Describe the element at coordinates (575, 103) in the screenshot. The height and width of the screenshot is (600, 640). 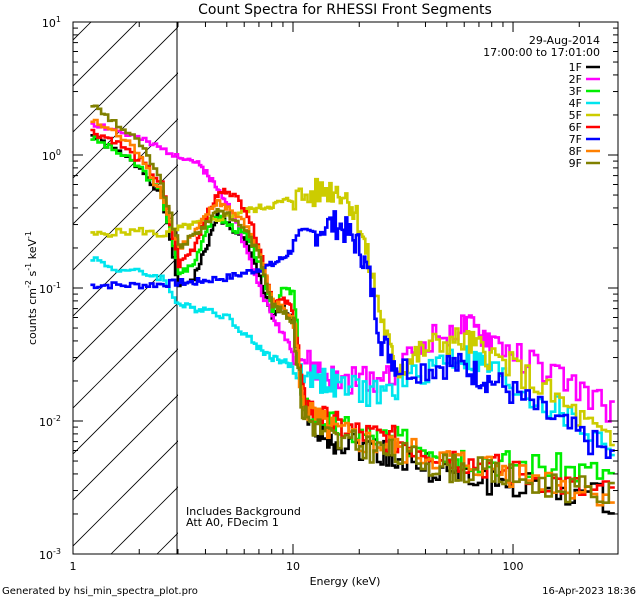
I see `legend-label: 4F` at that location.